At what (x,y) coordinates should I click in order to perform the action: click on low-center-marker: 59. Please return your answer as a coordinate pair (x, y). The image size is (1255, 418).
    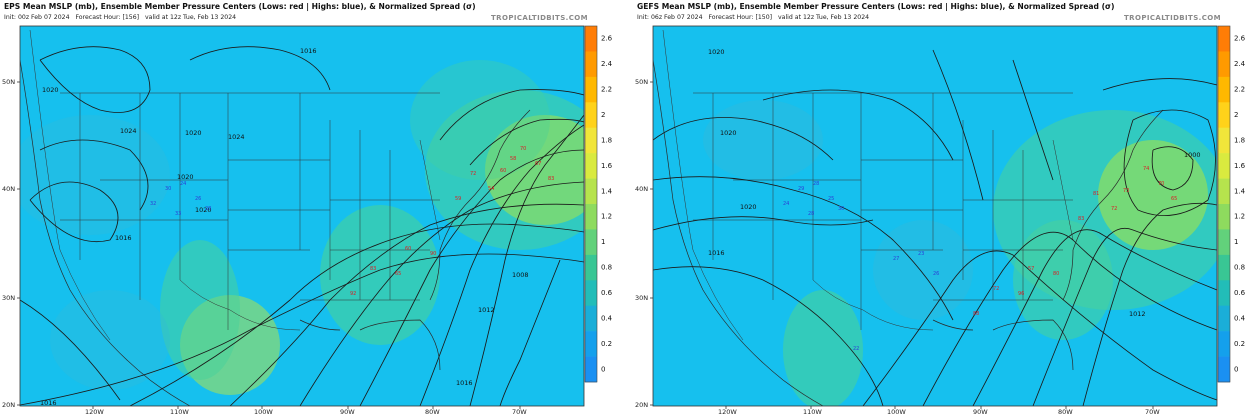
    Looking at the image, I should click on (458, 199).